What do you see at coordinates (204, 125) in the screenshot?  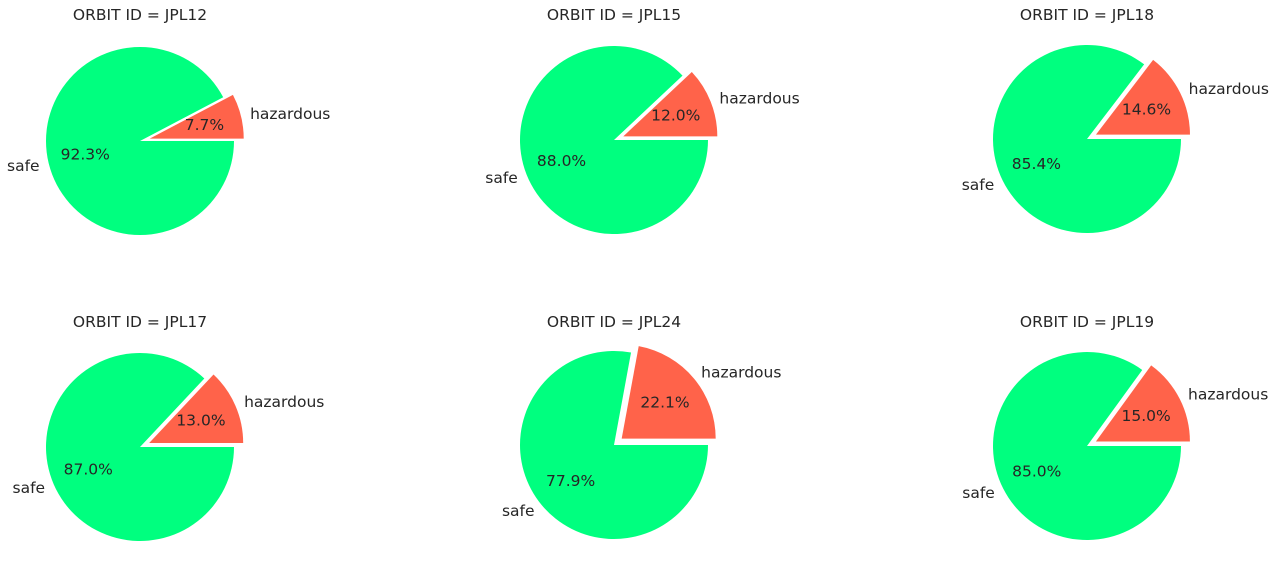 I see `percent-label-hazardous: 7.7%` at bounding box center [204, 125].